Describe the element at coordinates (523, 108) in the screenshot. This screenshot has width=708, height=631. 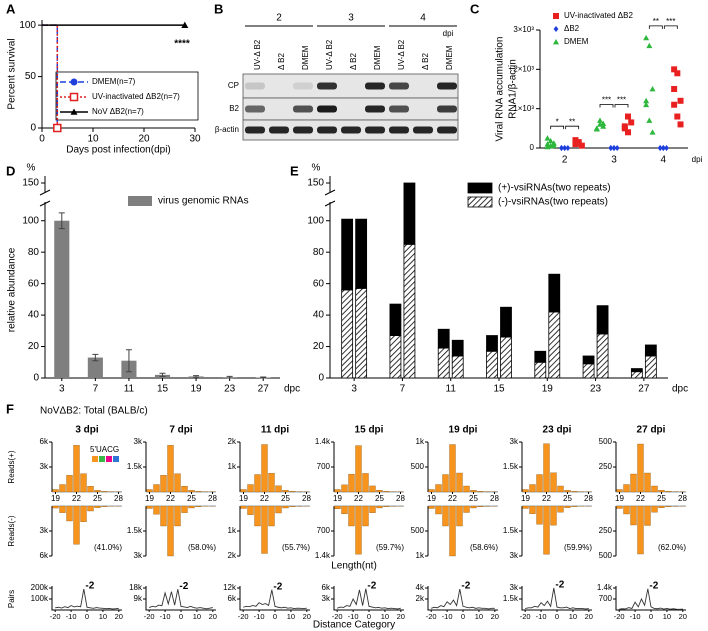
I see `y-tick-label: 1×10³` at that location.